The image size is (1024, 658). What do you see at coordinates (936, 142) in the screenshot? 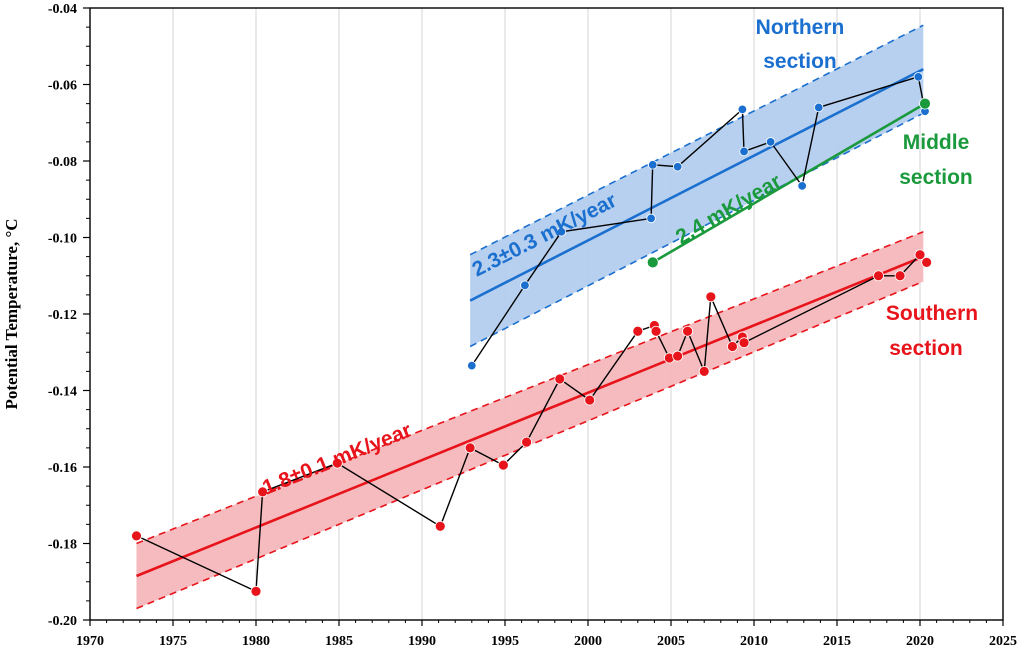
I see `section-label: Middle` at bounding box center [936, 142].